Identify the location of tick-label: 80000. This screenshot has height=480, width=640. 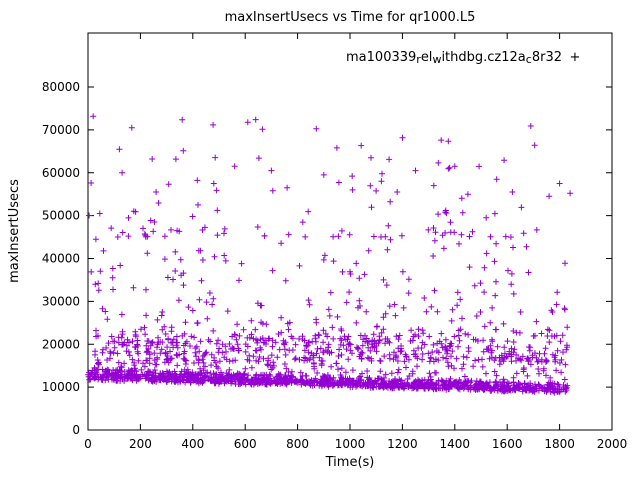
(61, 87).